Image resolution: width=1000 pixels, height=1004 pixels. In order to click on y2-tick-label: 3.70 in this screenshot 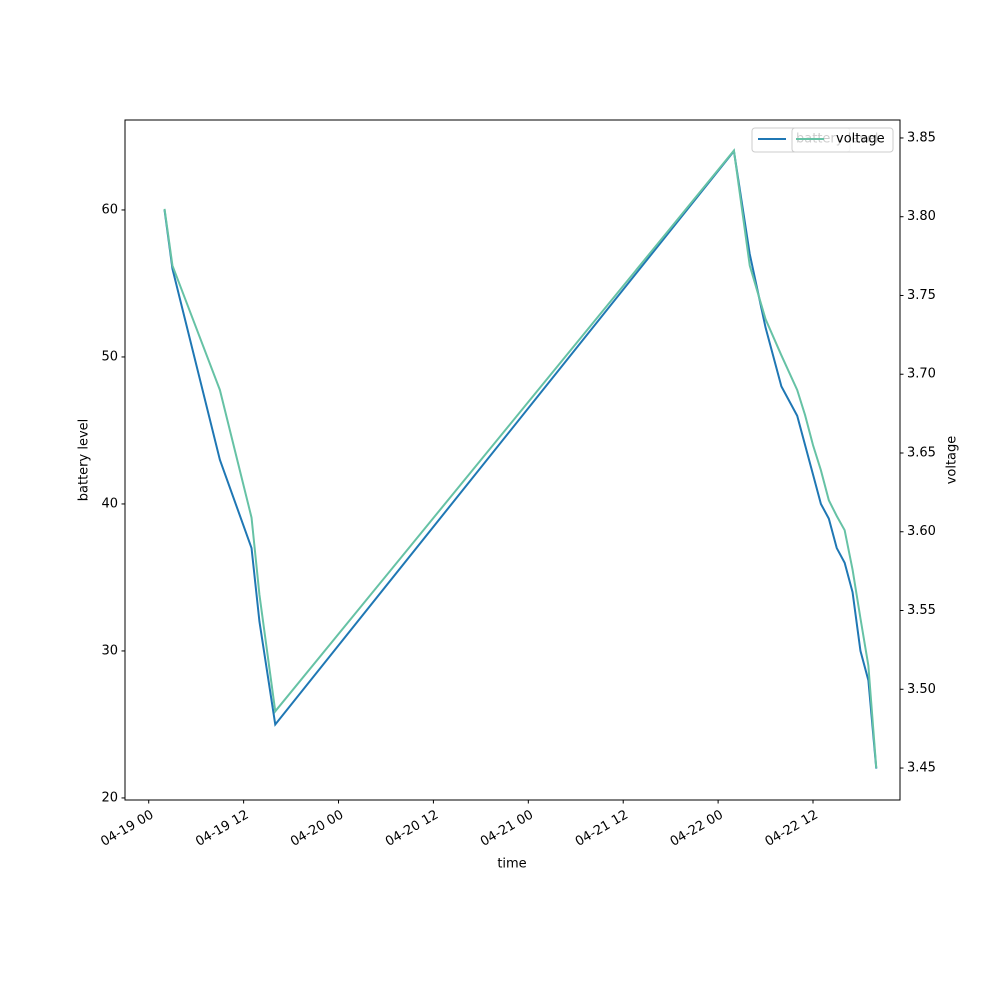, I will do `click(921, 374)`.